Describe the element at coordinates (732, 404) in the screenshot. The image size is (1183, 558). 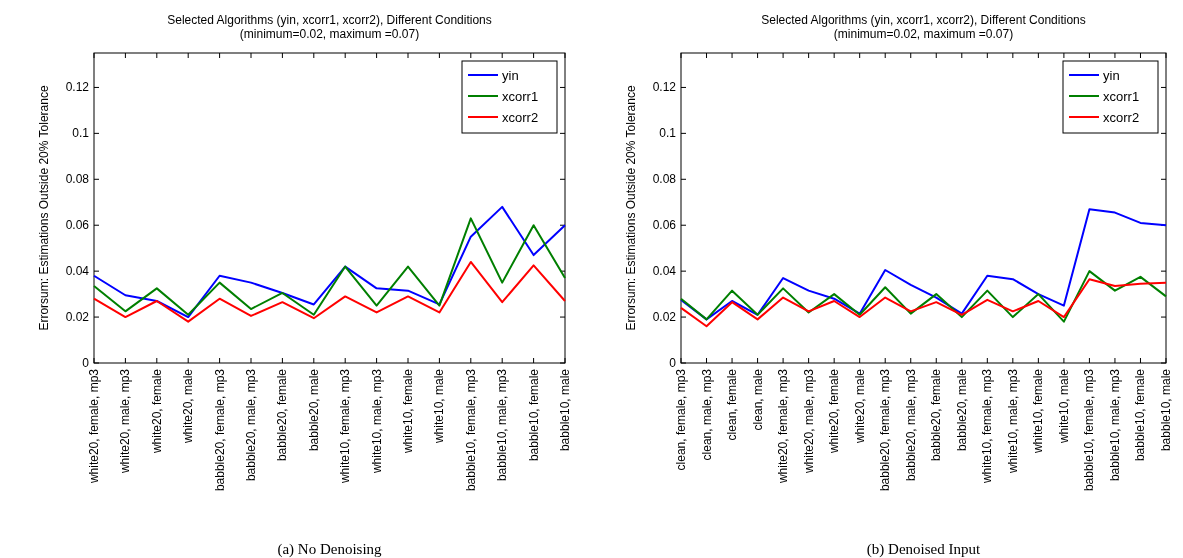
I see `x-tick-label: clean, female` at that location.